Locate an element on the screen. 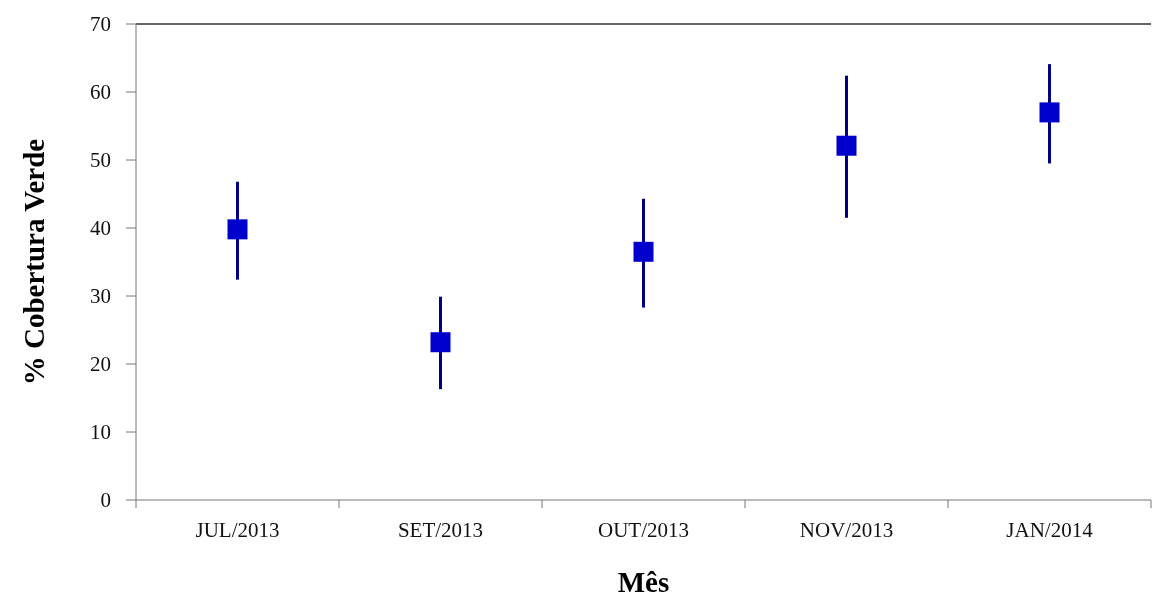 The image size is (1152, 607). y-tick-label: 50 is located at coordinates (100, 160).